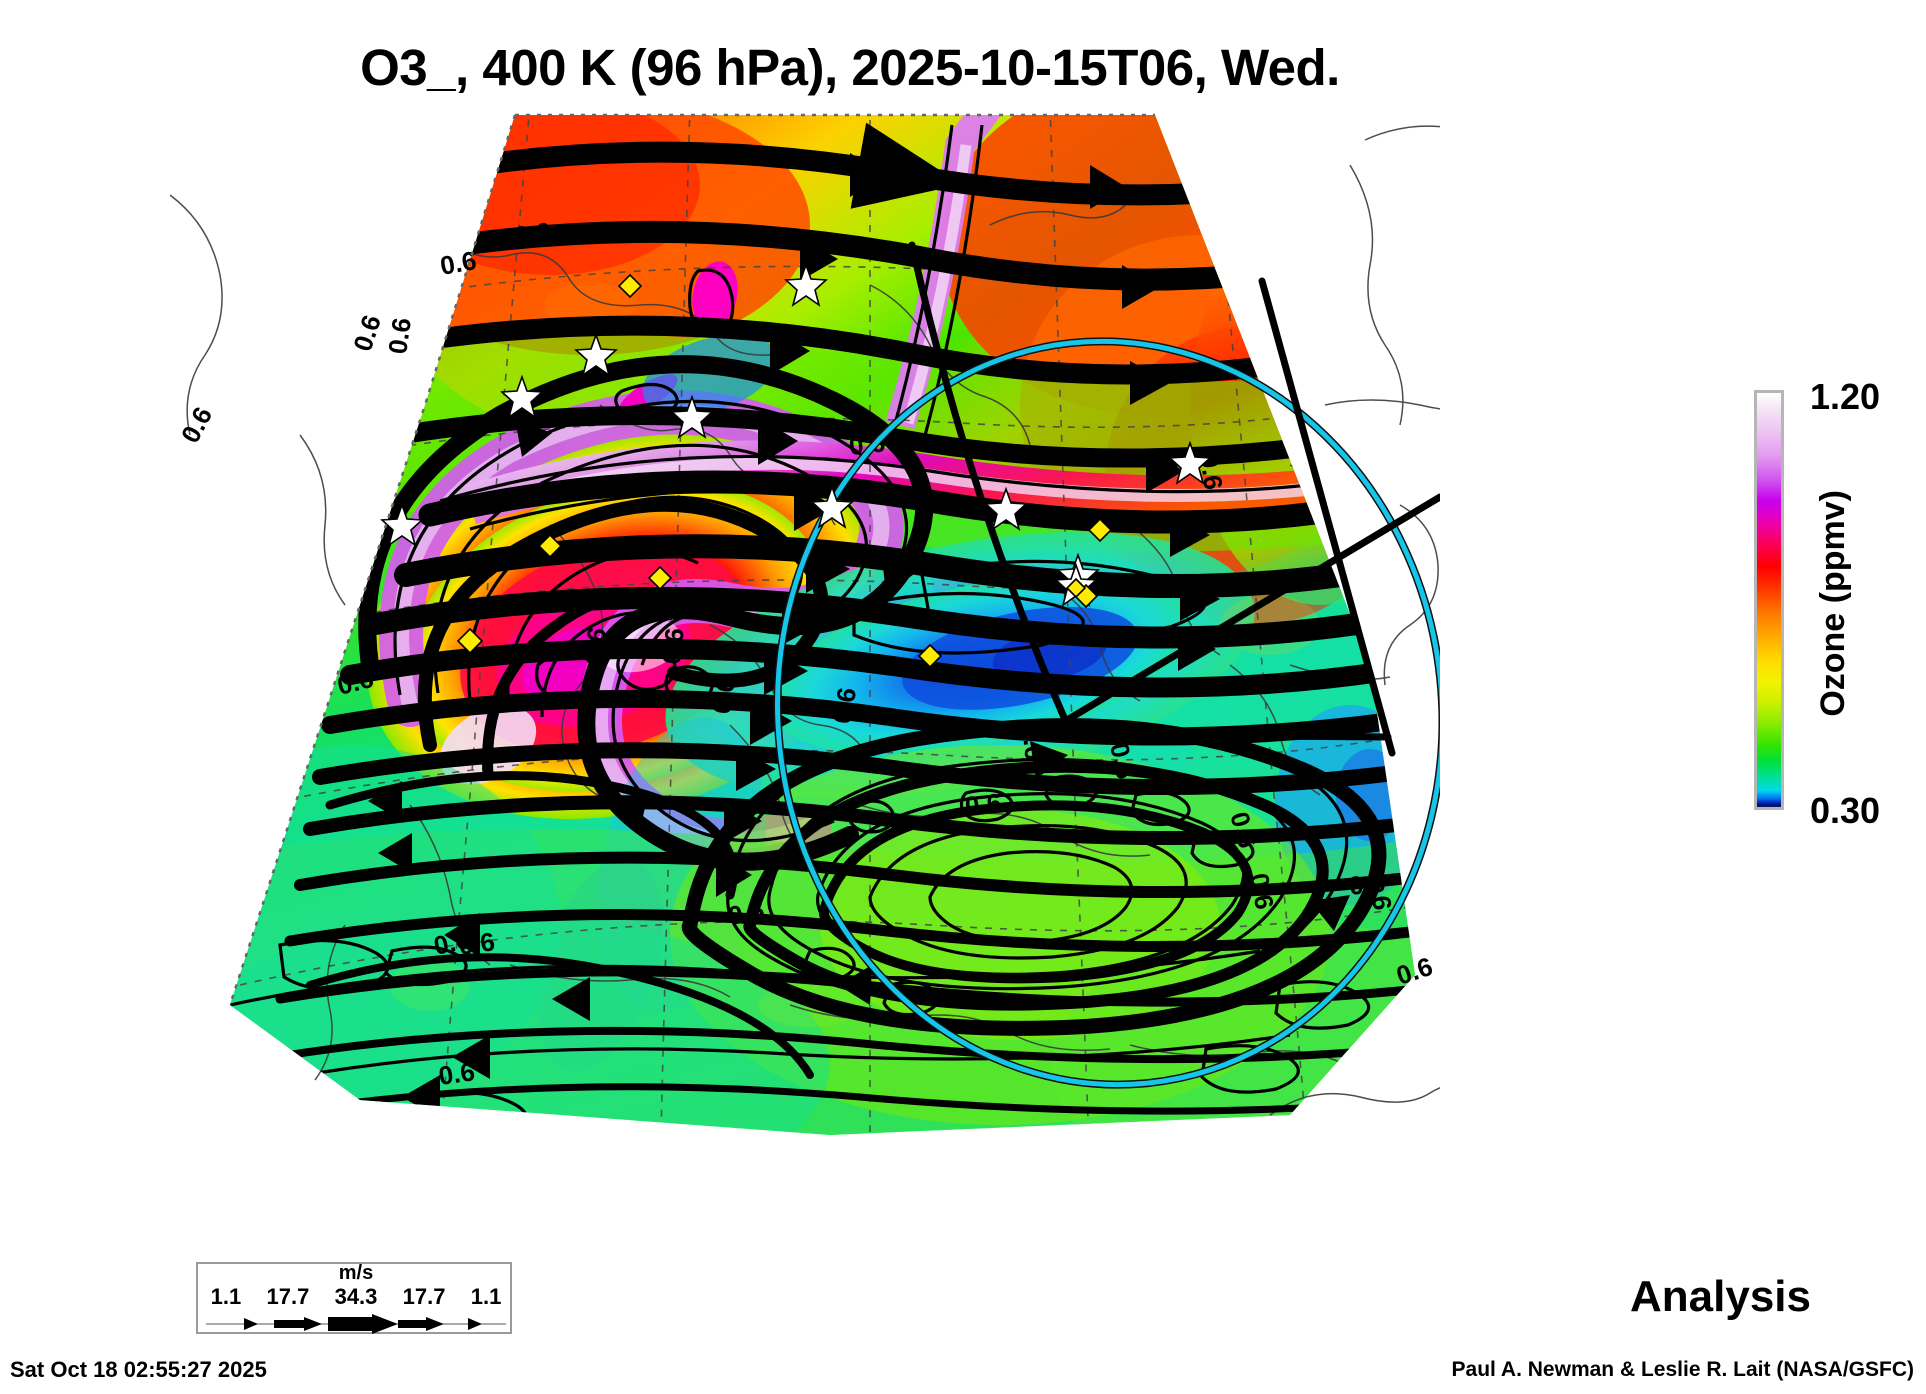  I want to click on wind-speed-legend: m/s 1.1 17.7 34.3 17.7 1.1, so click(354, 1298).